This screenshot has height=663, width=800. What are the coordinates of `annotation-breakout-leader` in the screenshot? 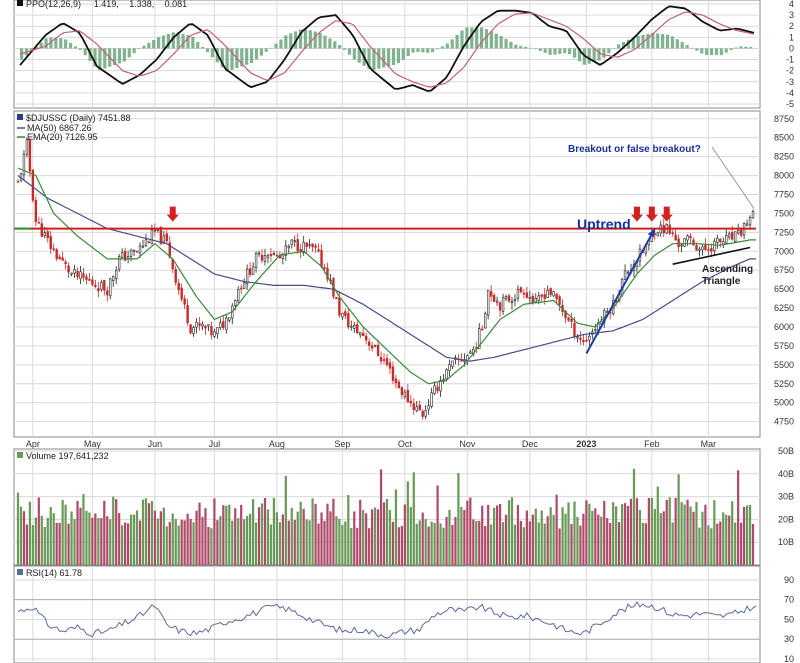 It's located at (733, 177).